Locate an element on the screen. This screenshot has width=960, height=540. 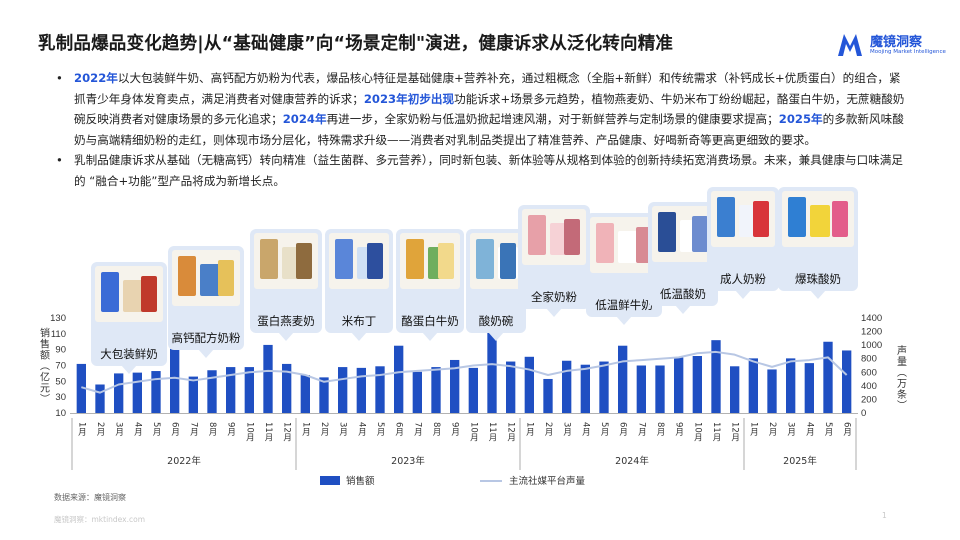
y-left-tick: 110 is located at coordinates (58, 334).